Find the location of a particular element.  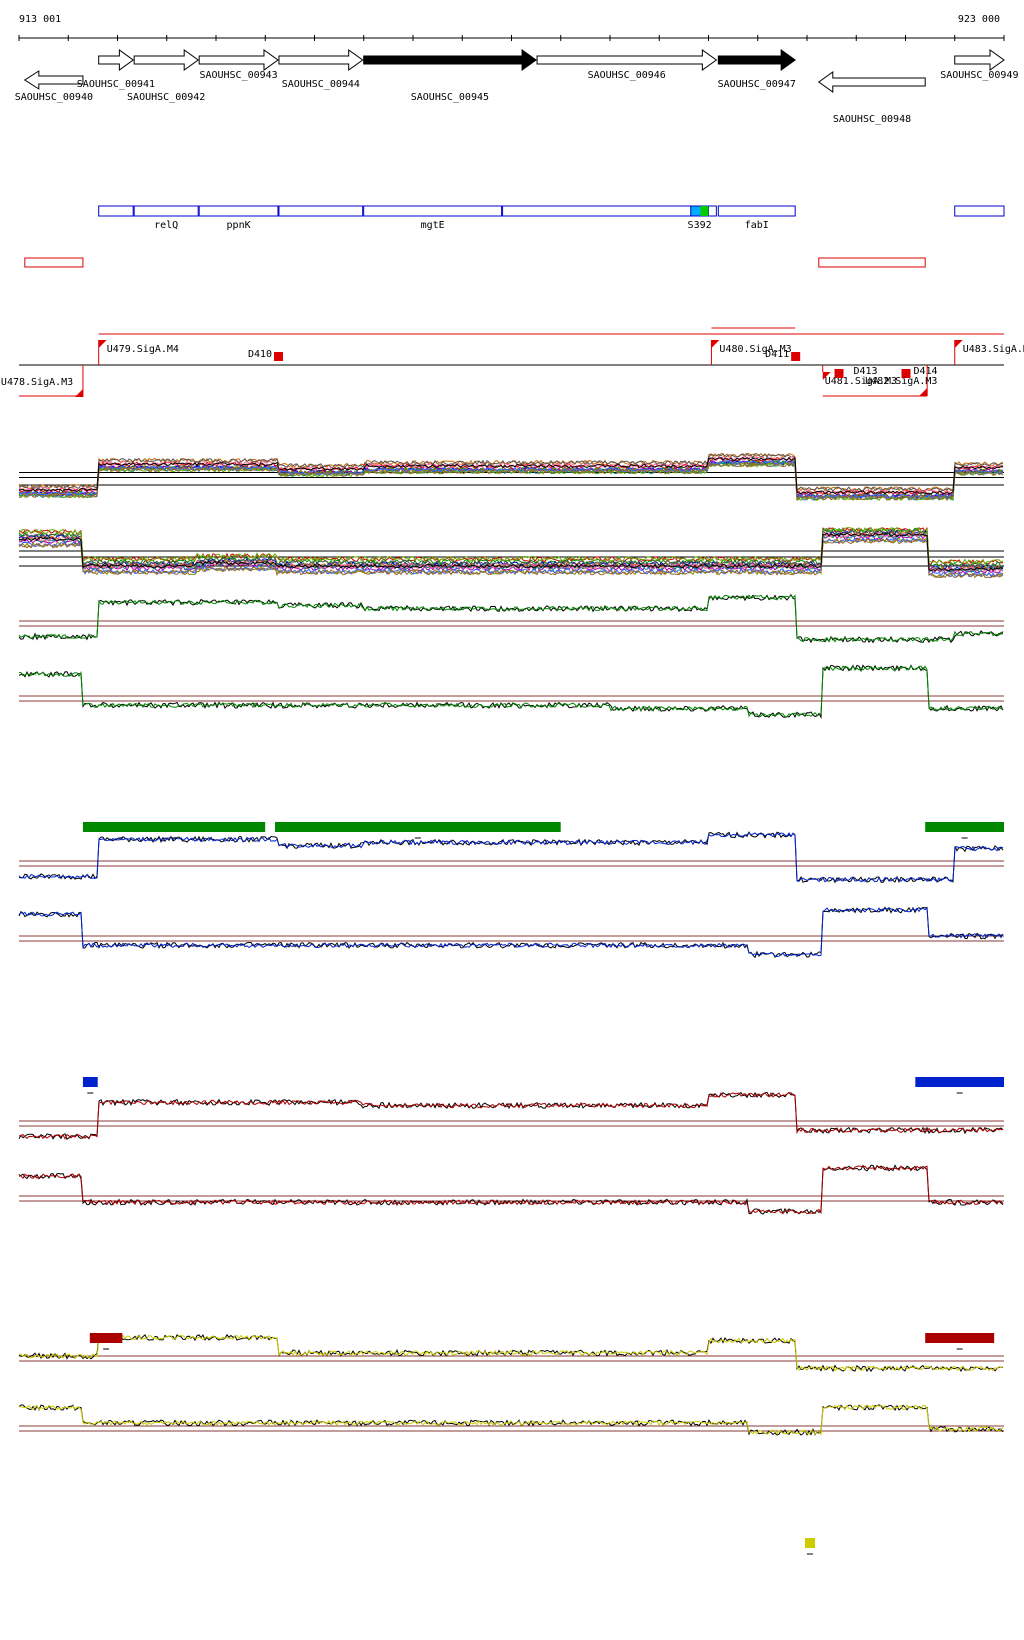

gene-label: SAOUHSC_00944 is located at coordinates (321, 84).